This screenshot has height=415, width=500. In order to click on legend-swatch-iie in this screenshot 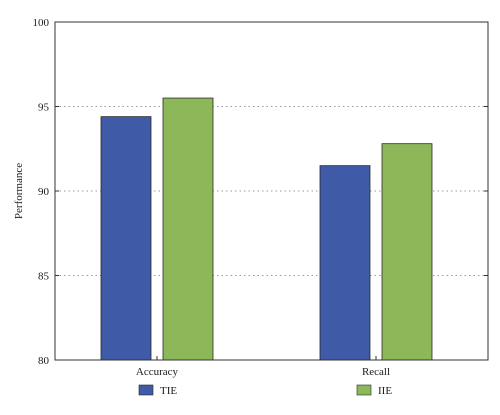, I will do `click(364, 390)`.